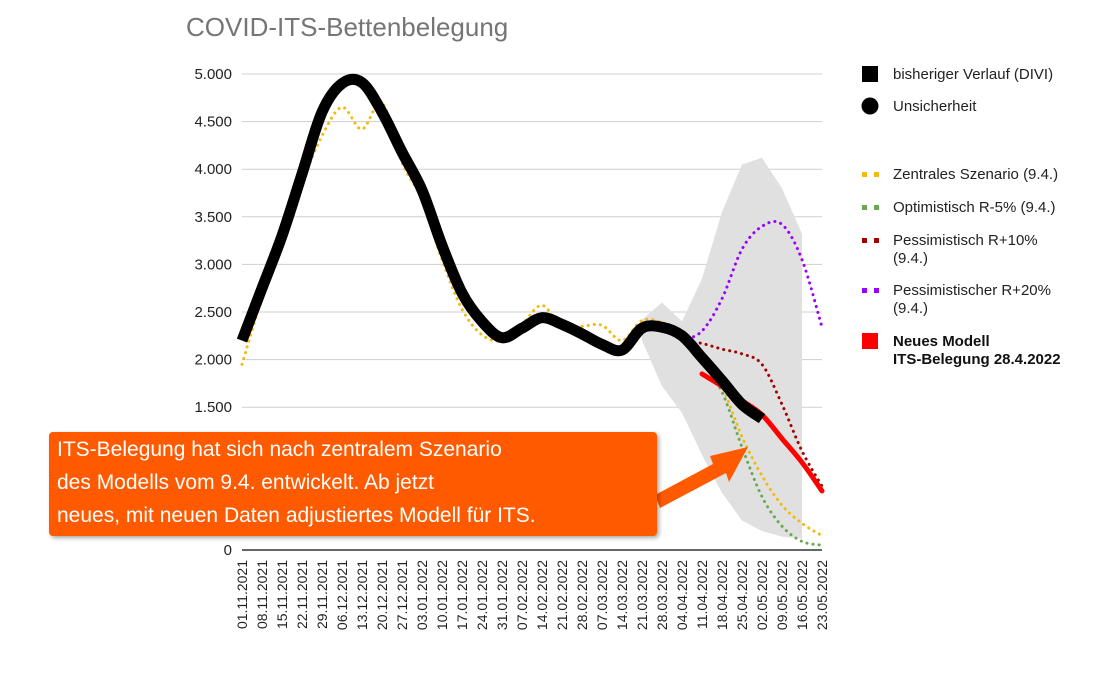 The height and width of the screenshot is (694, 1094). What do you see at coordinates (752, 281) in the screenshot?
I see `series-pessimistisch-20-line` at bounding box center [752, 281].